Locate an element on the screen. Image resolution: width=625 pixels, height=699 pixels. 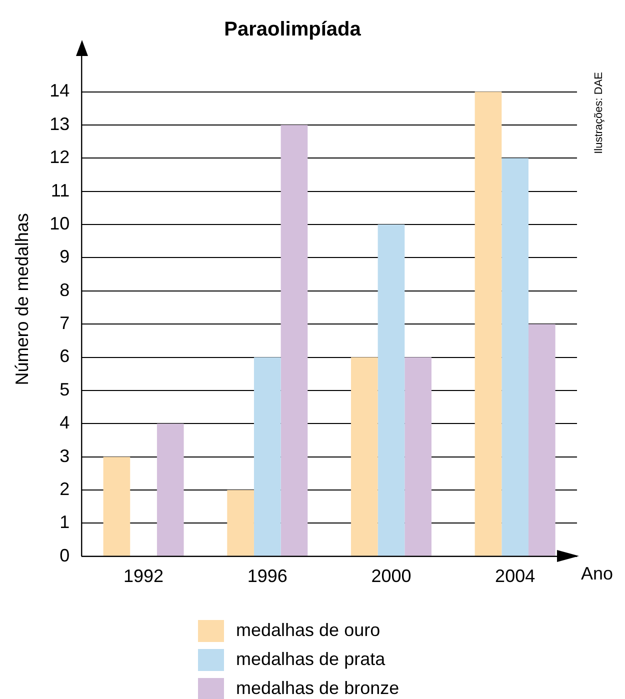
y-tick-label: 1 is located at coordinates (65, 522).